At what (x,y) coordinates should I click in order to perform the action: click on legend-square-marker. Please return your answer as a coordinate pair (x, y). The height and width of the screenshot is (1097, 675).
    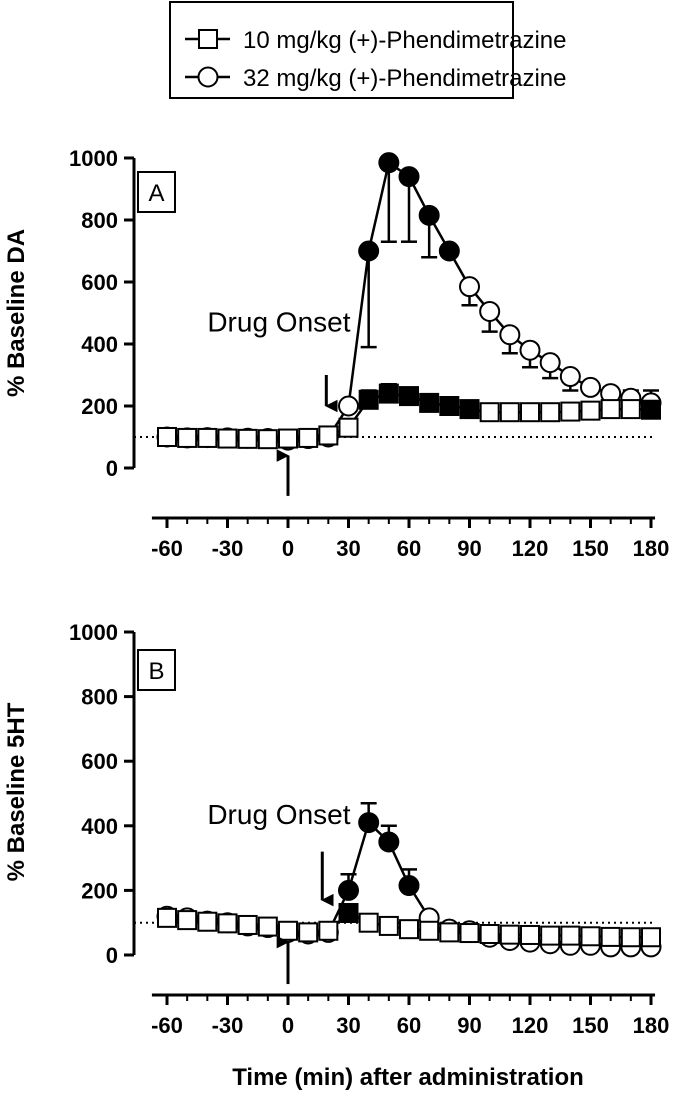
    Looking at the image, I should click on (208, 39).